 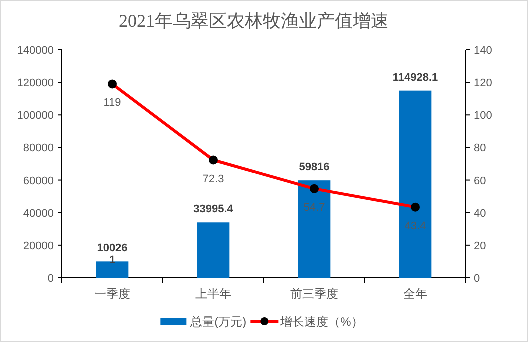 What do you see at coordinates (314, 294) in the screenshot?
I see `x-tick-label: 前三季度` at bounding box center [314, 294].